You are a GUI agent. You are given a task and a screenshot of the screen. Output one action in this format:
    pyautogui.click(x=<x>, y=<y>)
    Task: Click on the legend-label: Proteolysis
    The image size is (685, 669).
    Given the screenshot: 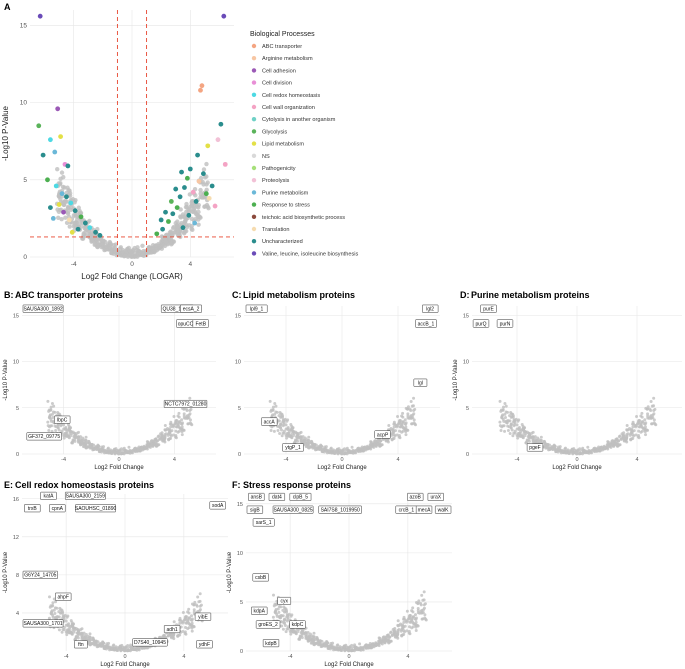 What is the action you would take?
    pyautogui.click(x=276, y=181)
    